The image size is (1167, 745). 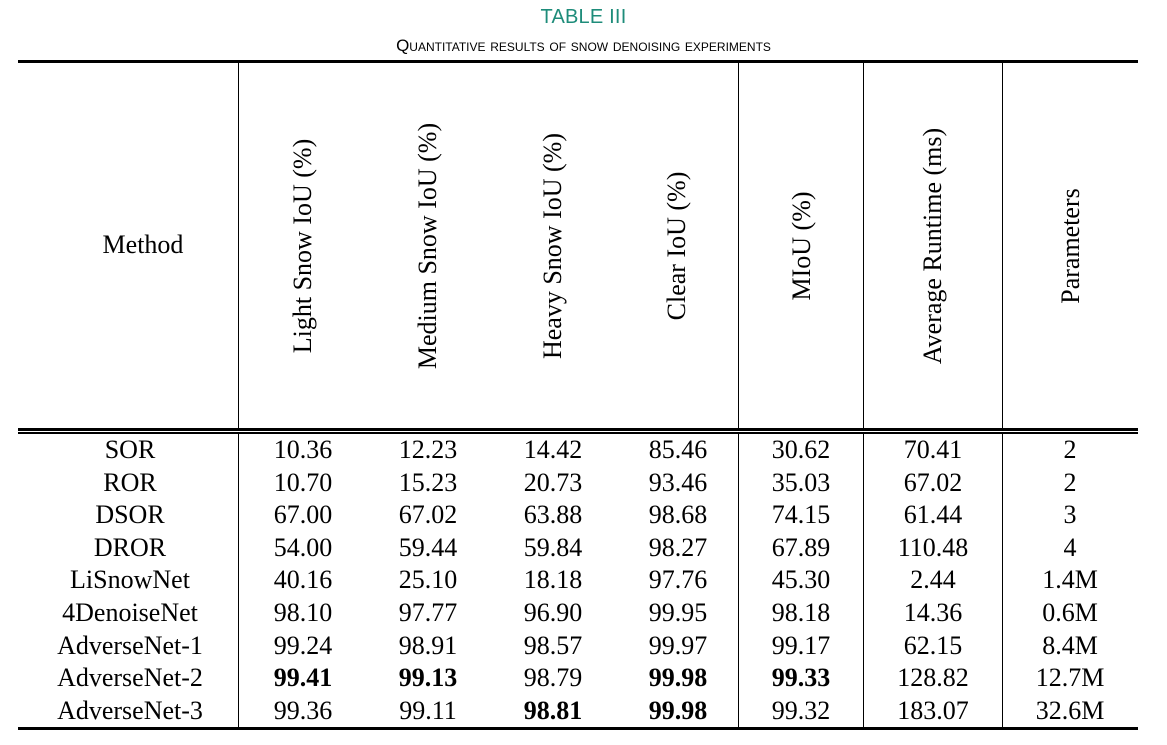 I want to click on table-cell: 98.91, so click(x=428, y=645).